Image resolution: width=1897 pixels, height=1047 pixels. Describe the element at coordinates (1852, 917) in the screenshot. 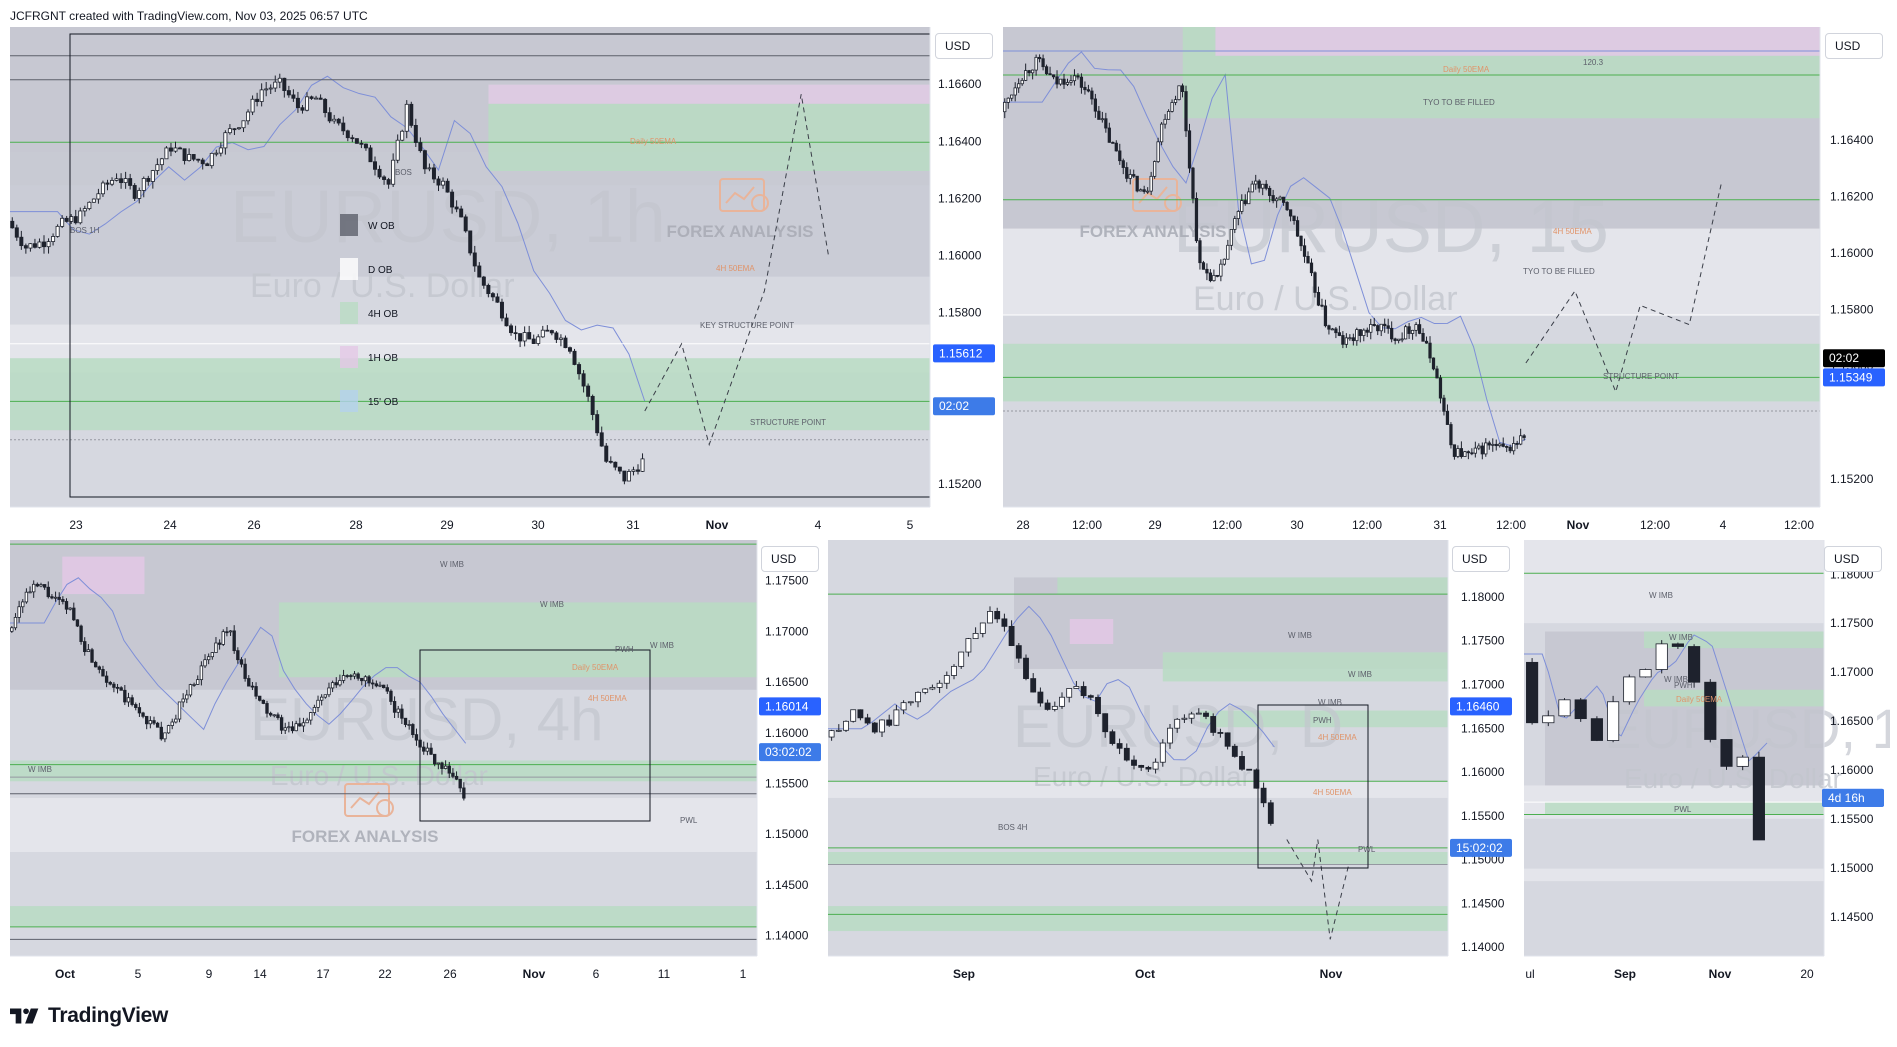

I see `y-tick-label: 1.14500` at that location.